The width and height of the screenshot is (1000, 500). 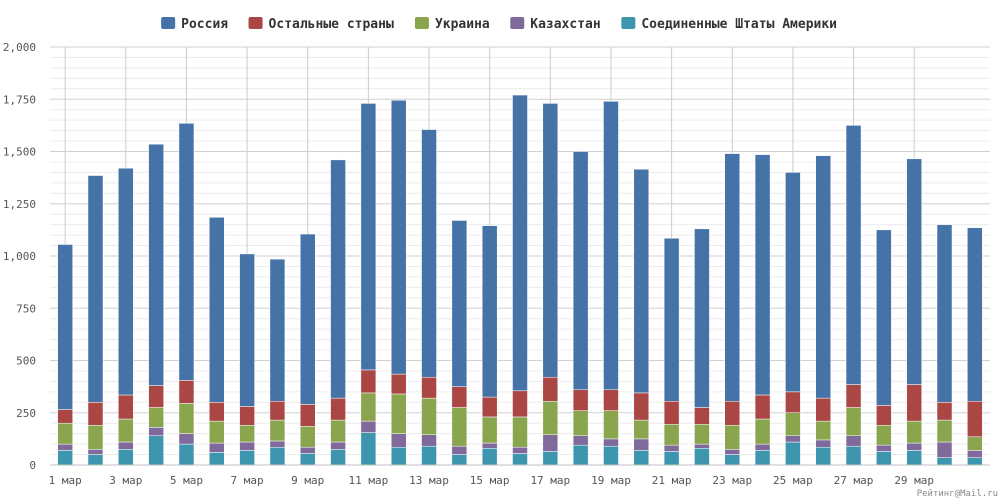 What do you see at coordinates (194, 24) in the screenshot?
I see `legend-item: Россия` at bounding box center [194, 24].